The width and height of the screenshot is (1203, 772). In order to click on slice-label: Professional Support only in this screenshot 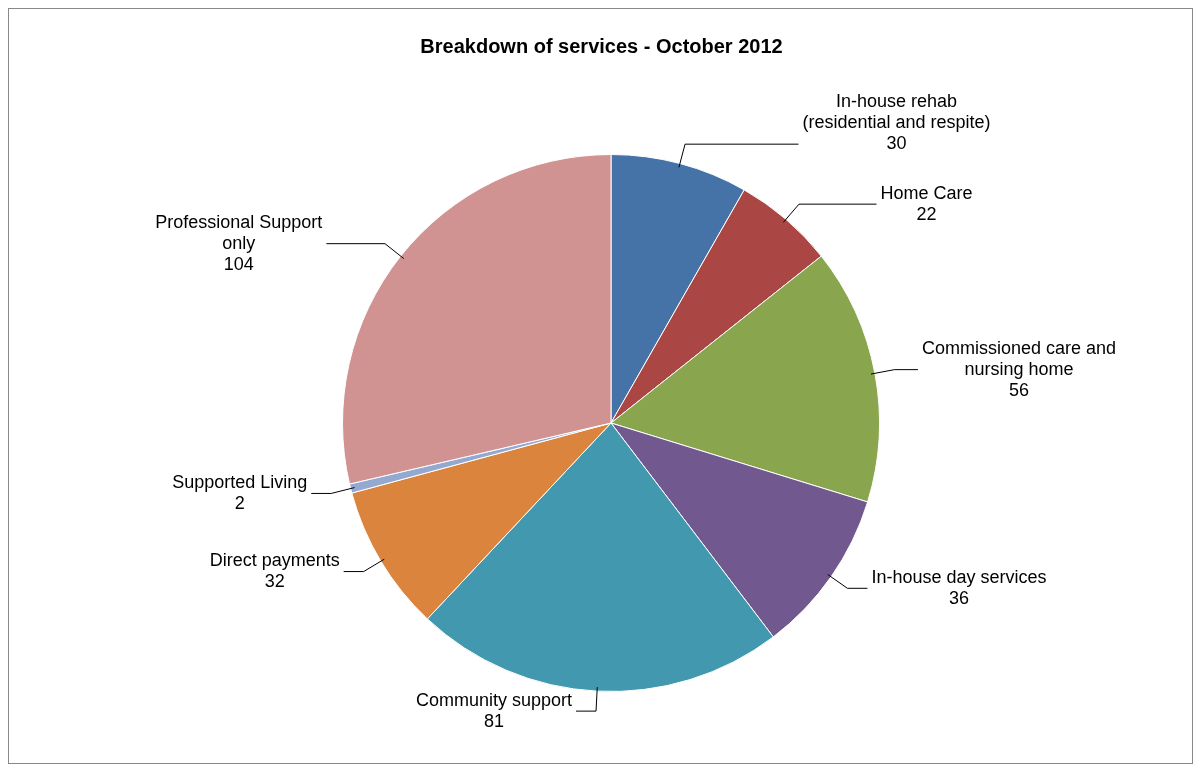, I will do `click(239, 232)`.